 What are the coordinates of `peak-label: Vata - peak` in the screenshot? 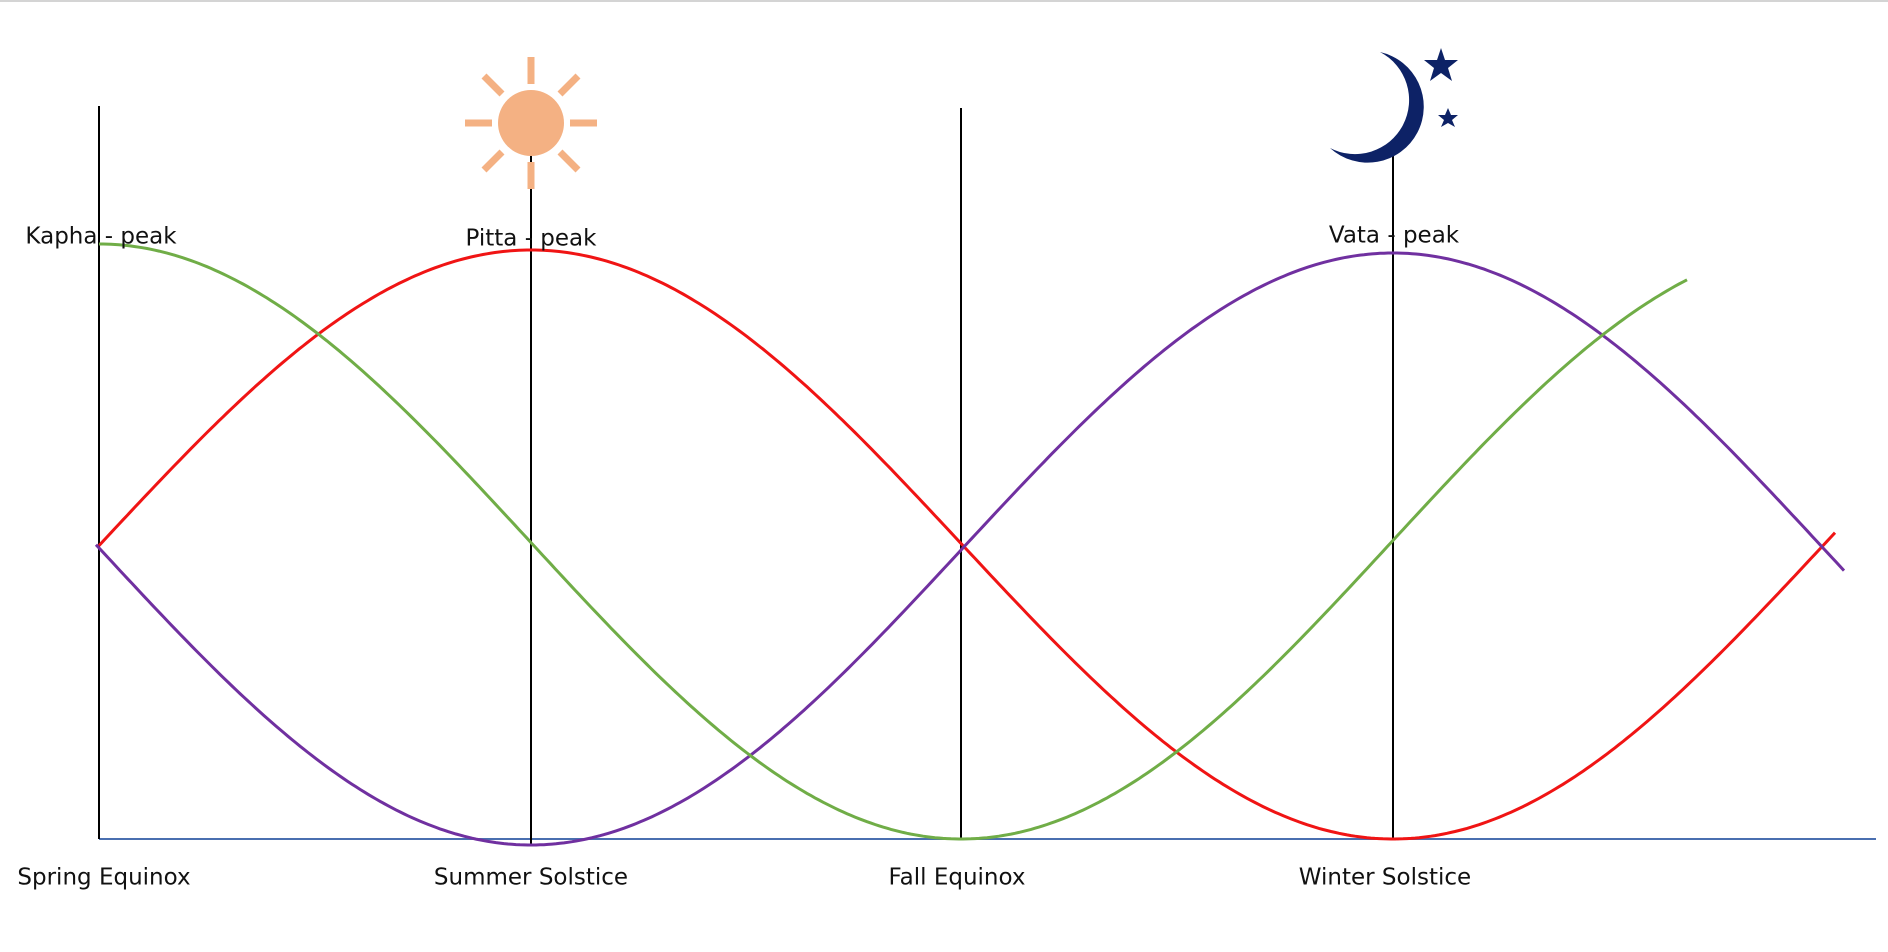 It's located at (1394, 236).